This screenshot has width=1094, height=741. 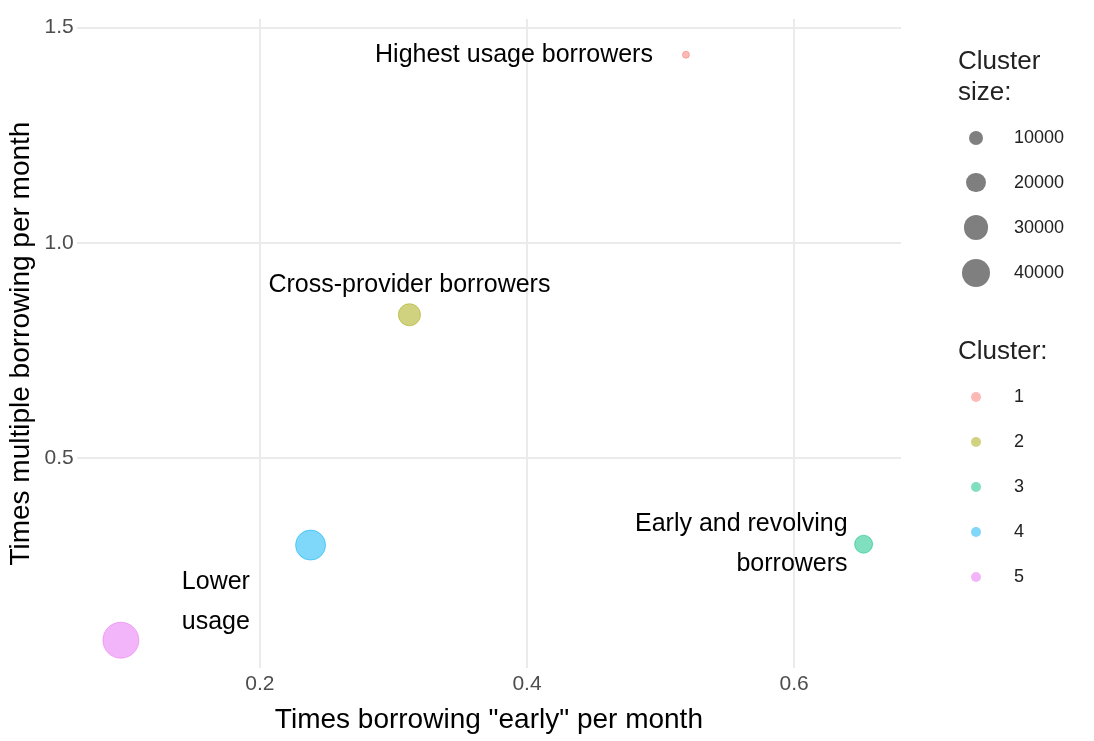 What do you see at coordinates (1019, 441) in the screenshot?
I see `legend-label: 2` at bounding box center [1019, 441].